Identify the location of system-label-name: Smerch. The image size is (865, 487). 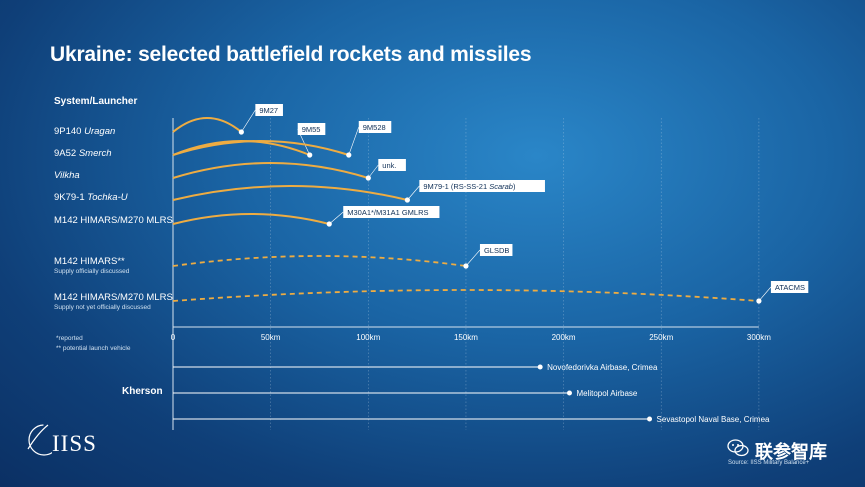
(95, 153).